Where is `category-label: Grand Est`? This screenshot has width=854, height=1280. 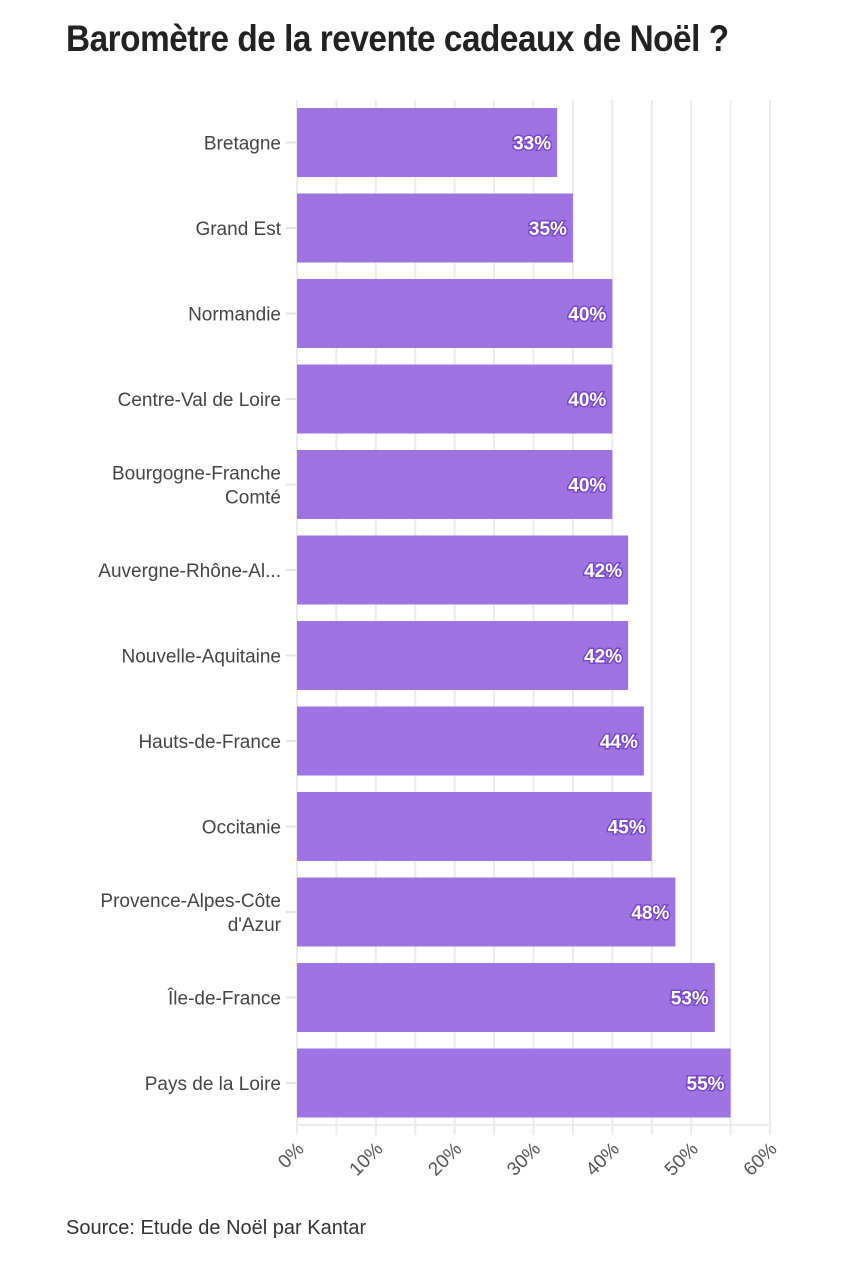
category-label: Grand Est is located at coordinates (238, 229).